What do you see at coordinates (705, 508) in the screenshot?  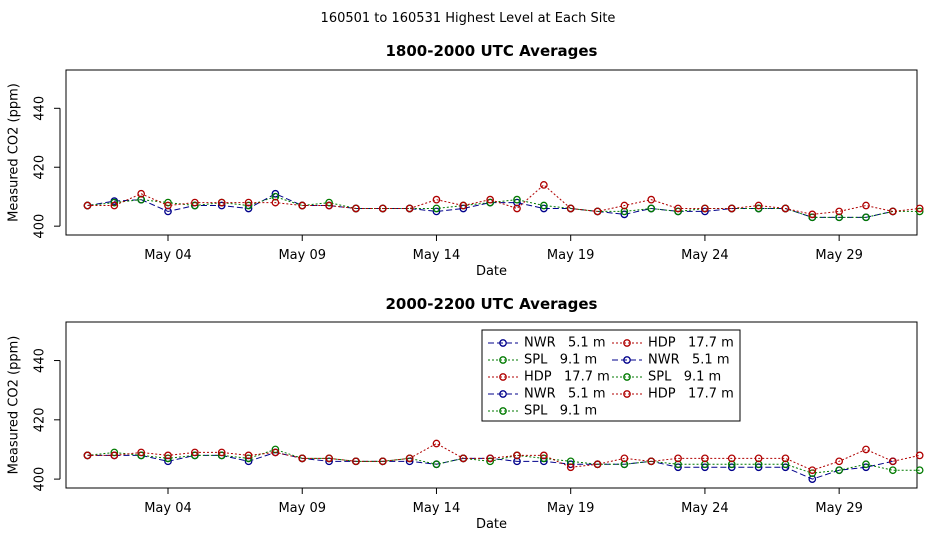 I see `x-tick-label: May 24` at bounding box center [705, 508].